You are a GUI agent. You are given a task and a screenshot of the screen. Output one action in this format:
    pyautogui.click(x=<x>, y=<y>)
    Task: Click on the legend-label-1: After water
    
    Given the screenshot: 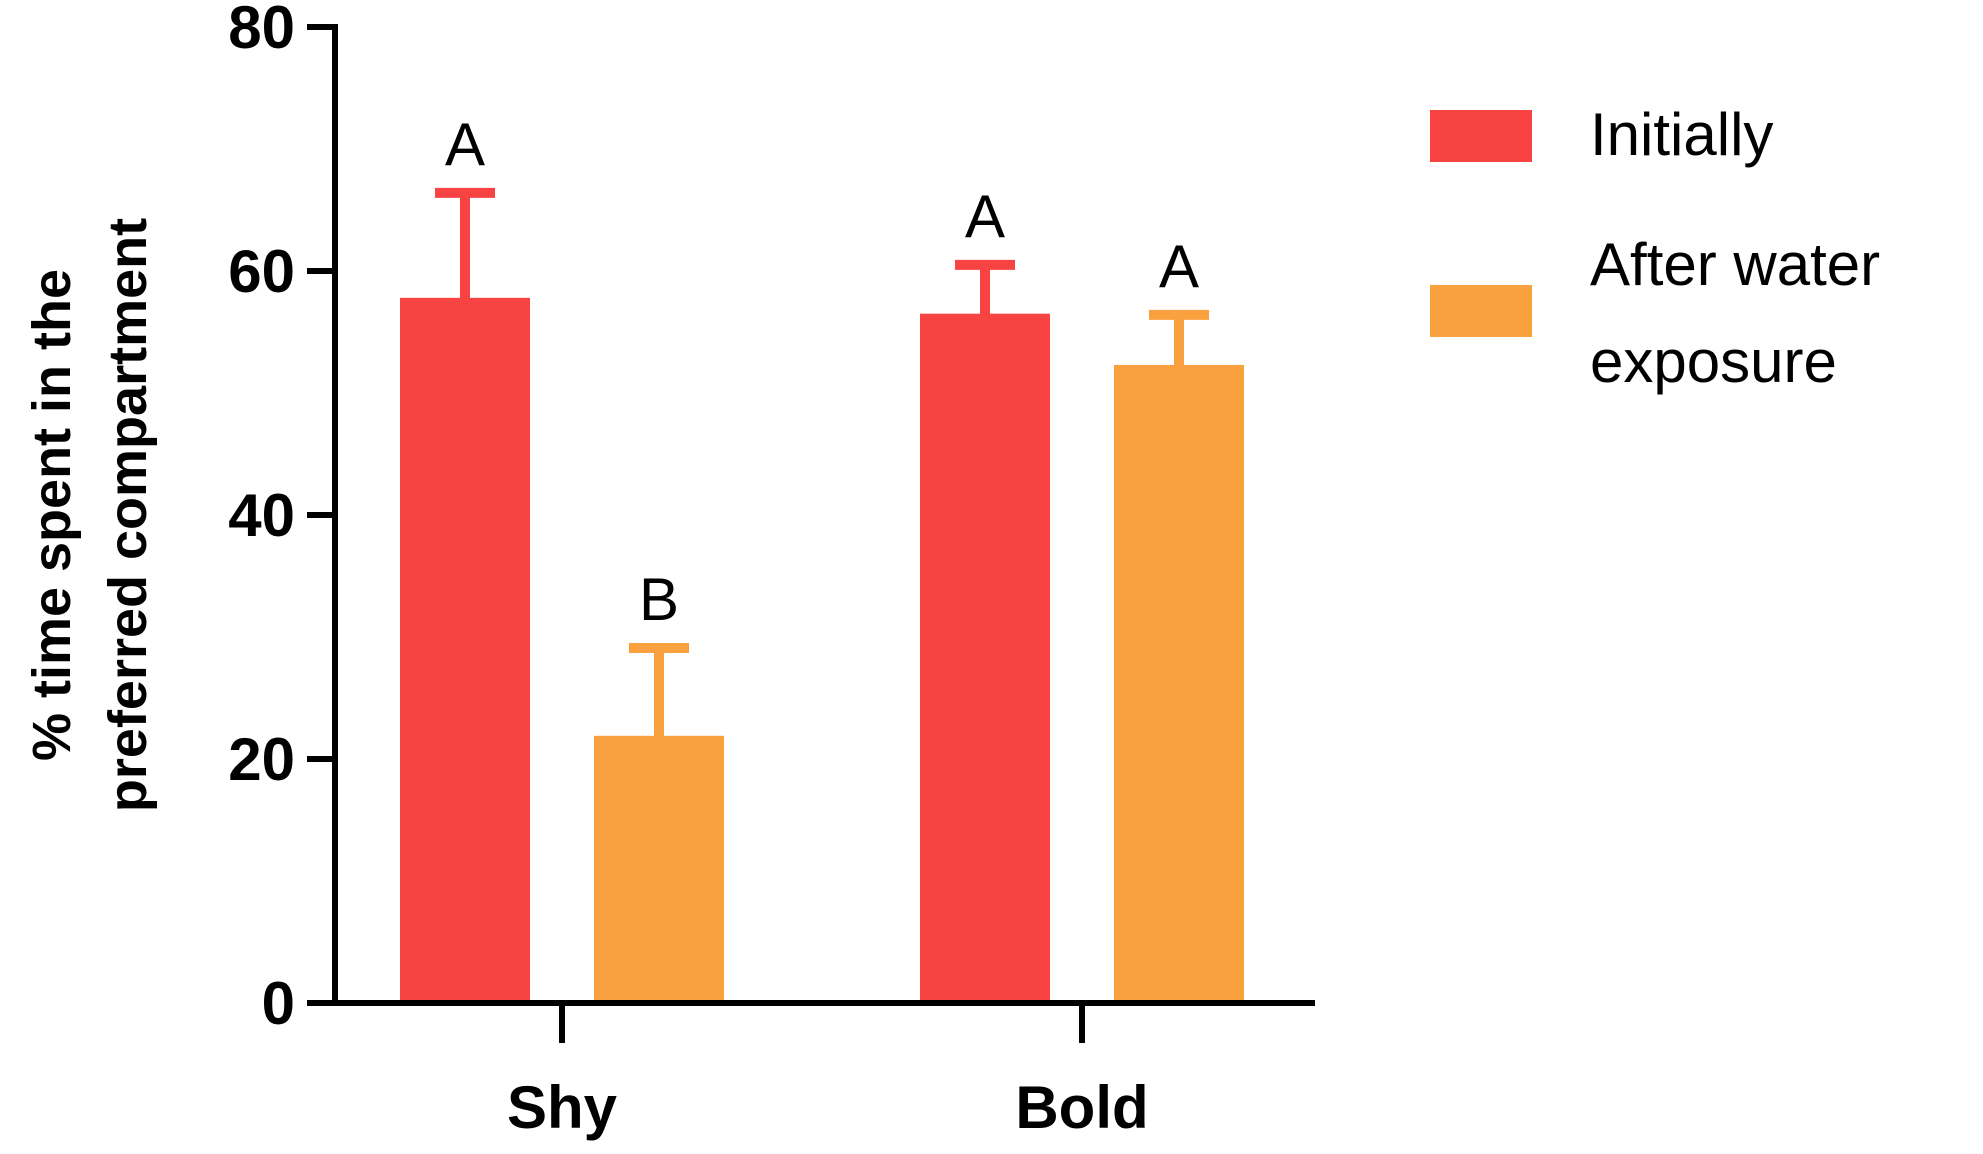 What is the action you would take?
    pyautogui.click(x=1735, y=264)
    